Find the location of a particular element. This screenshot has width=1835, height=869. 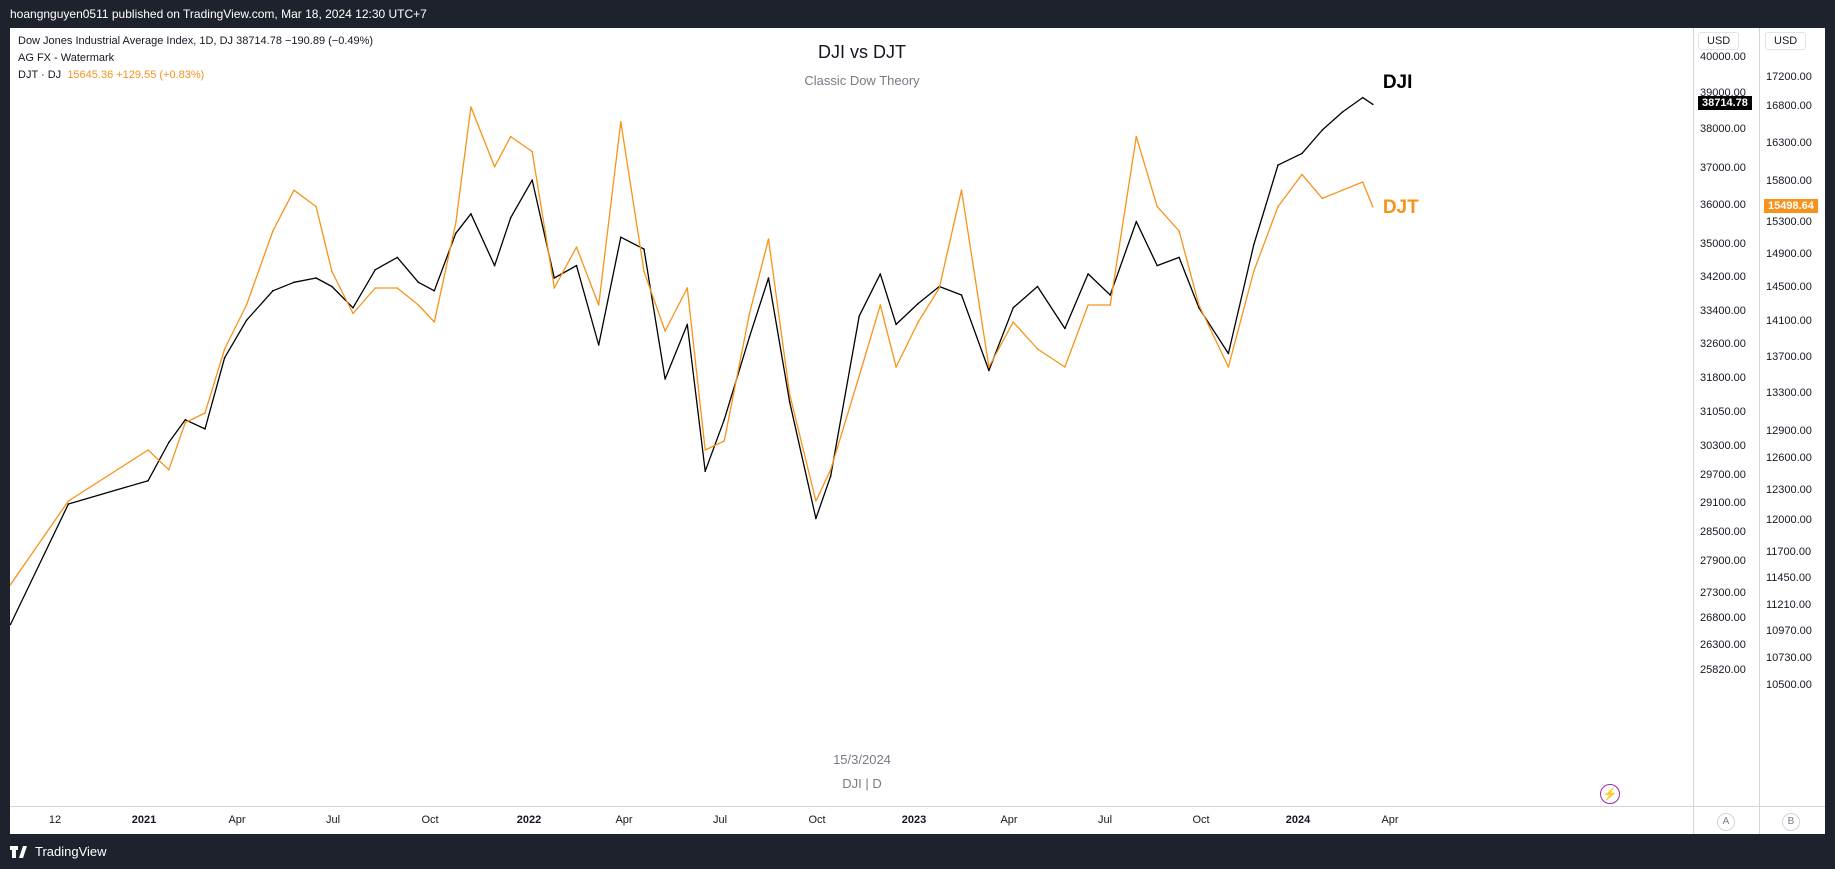

left-axis-currency: USD is located at coordinates (1719, 41).